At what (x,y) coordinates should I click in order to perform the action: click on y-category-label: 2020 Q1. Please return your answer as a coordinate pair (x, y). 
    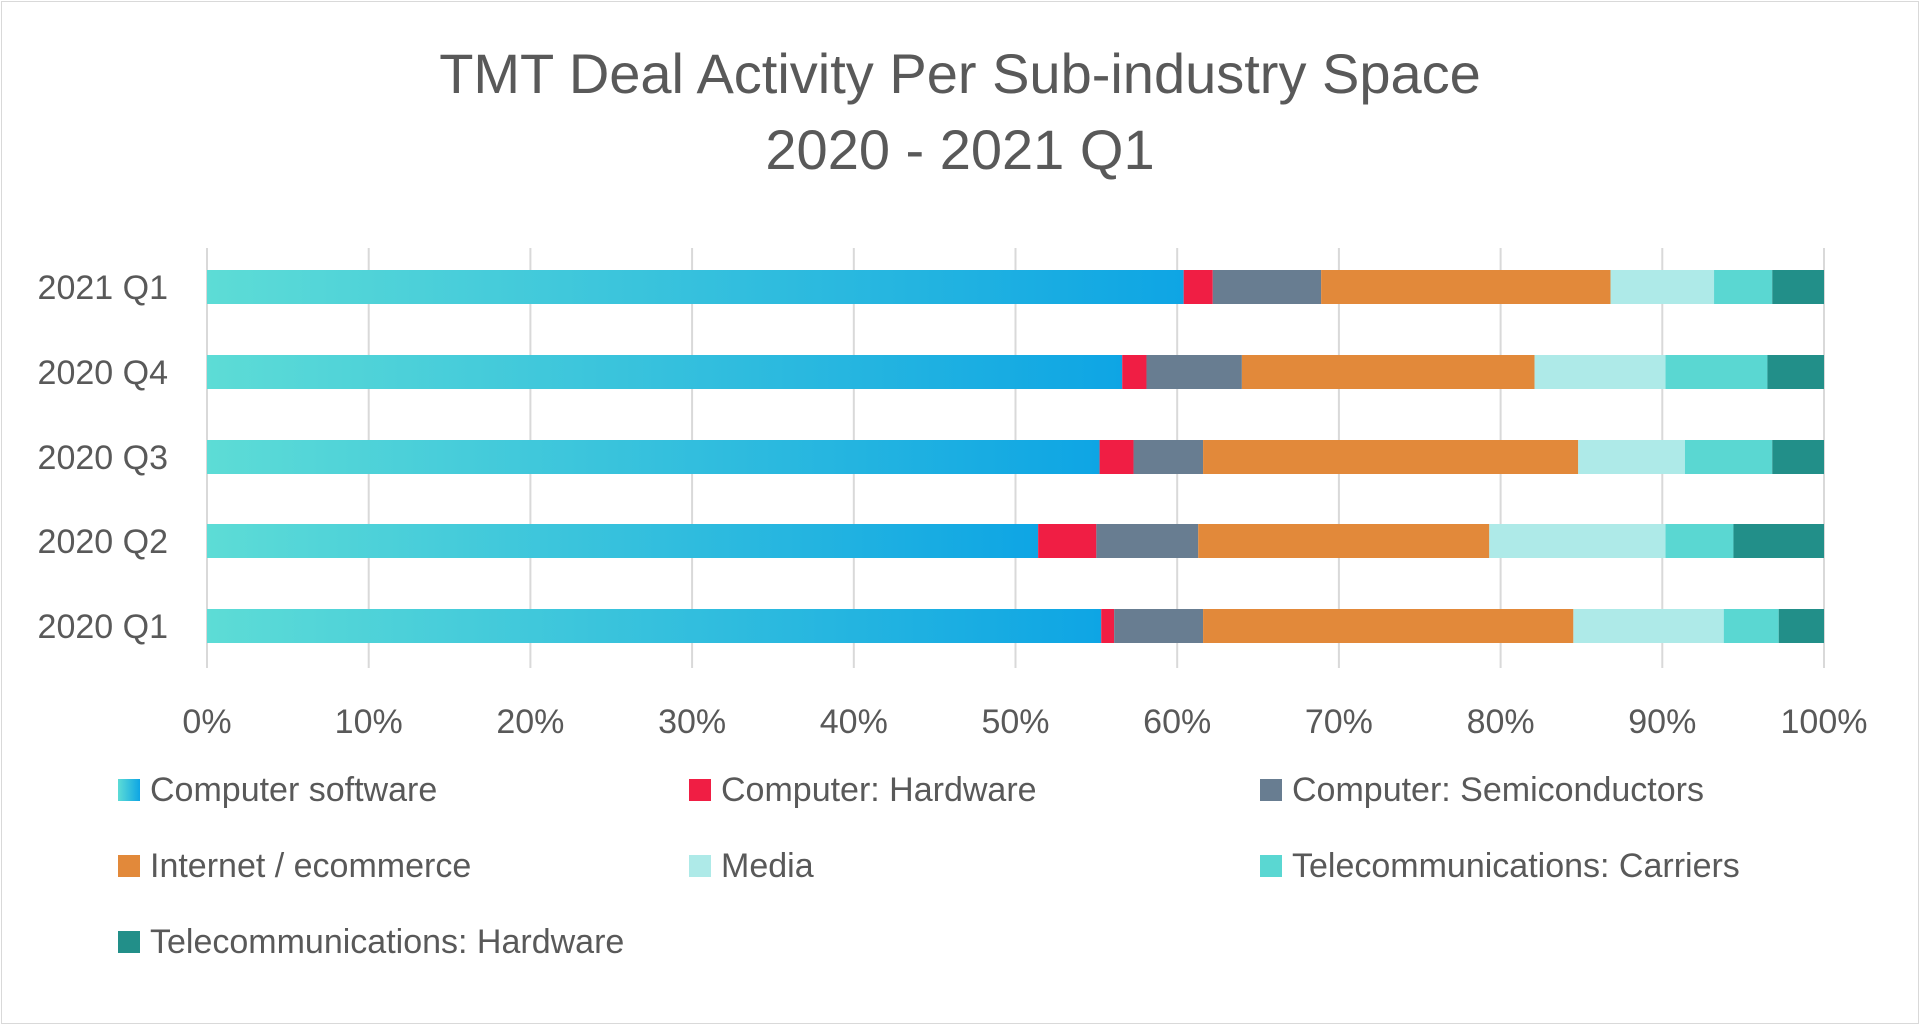
    Looking at the image, I should click on (103, 627).